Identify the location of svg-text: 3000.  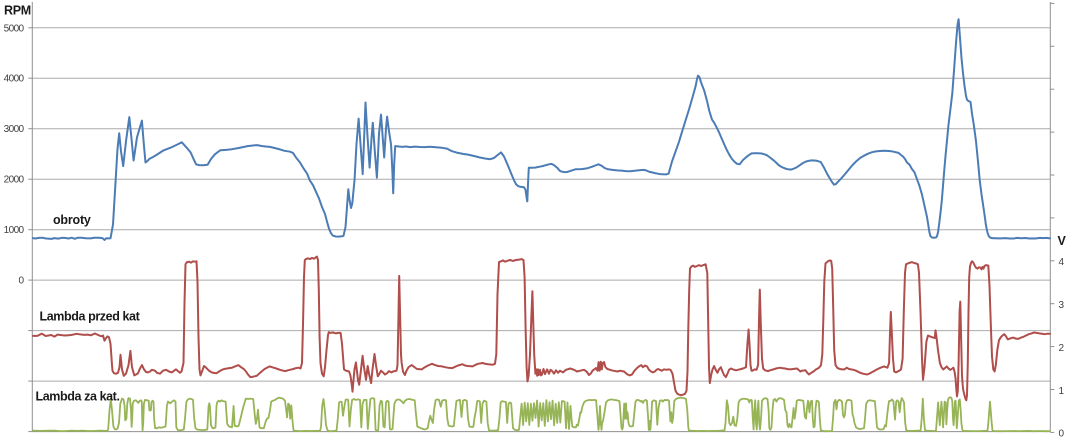
(14, 129).